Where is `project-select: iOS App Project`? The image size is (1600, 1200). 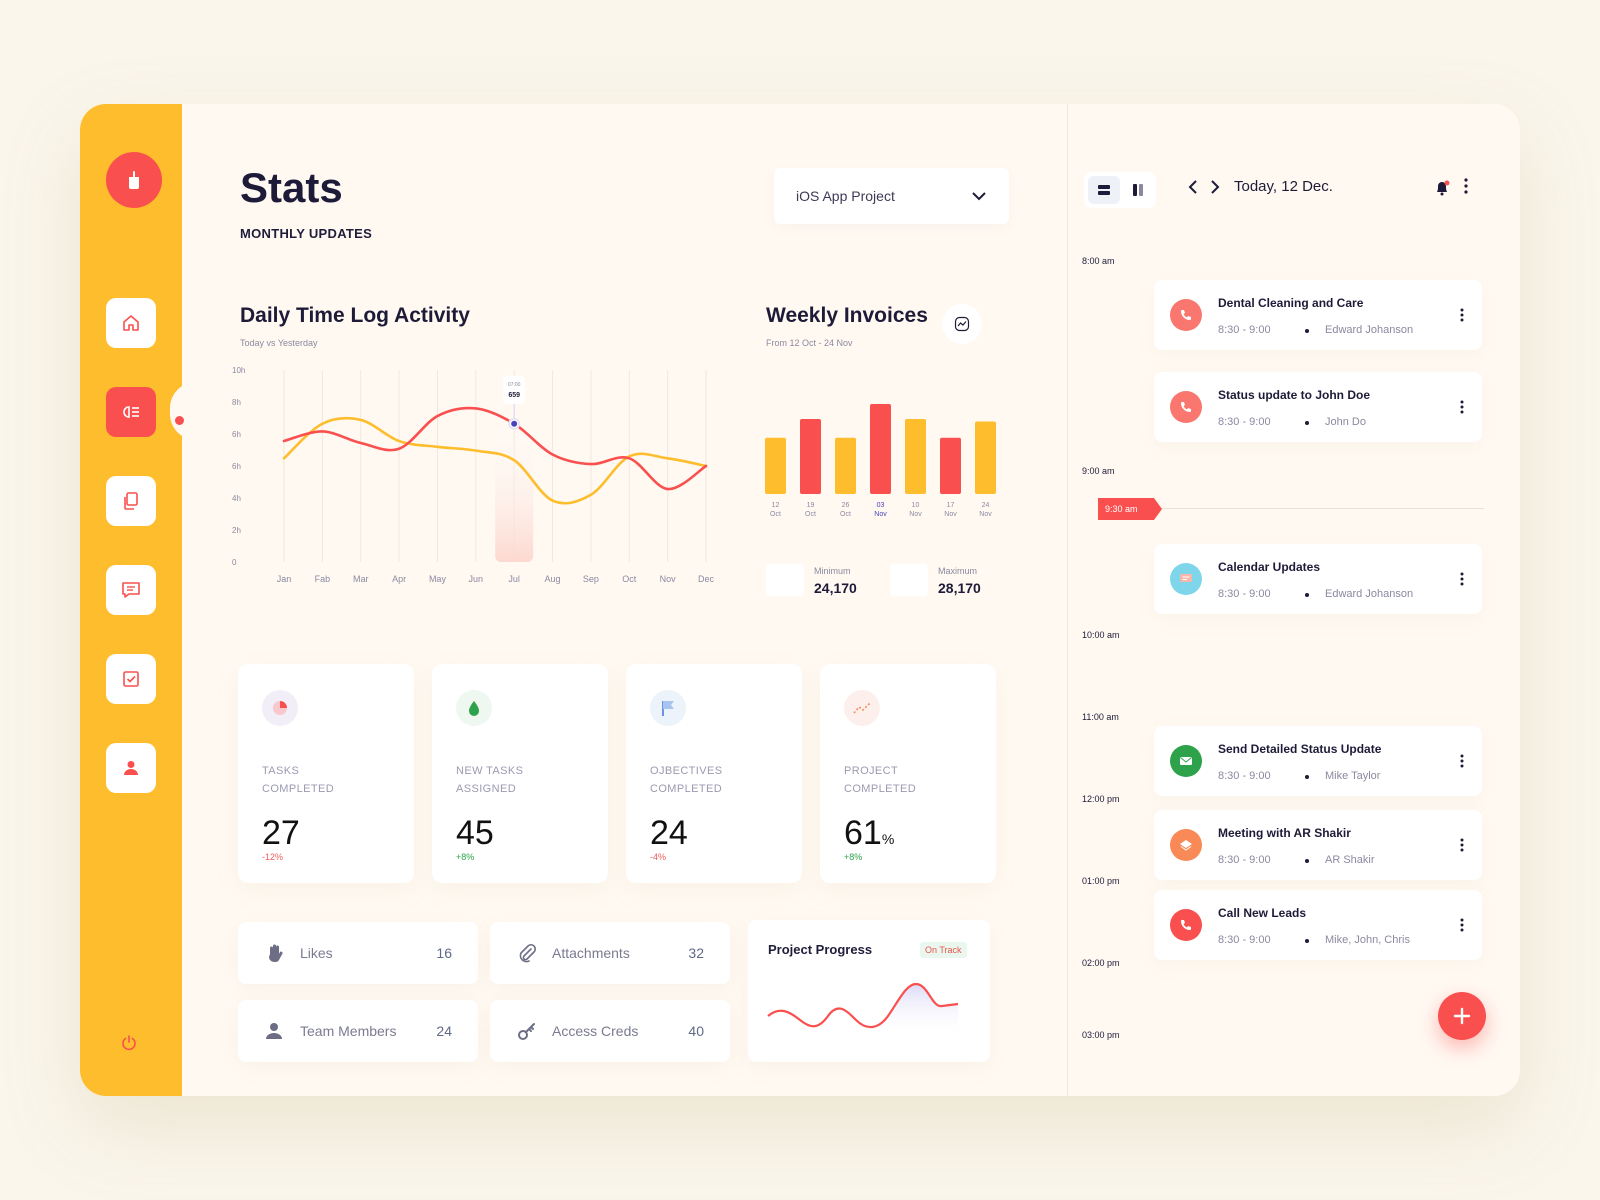 project-select: iOS App Project is located at coordinates (891, 196).